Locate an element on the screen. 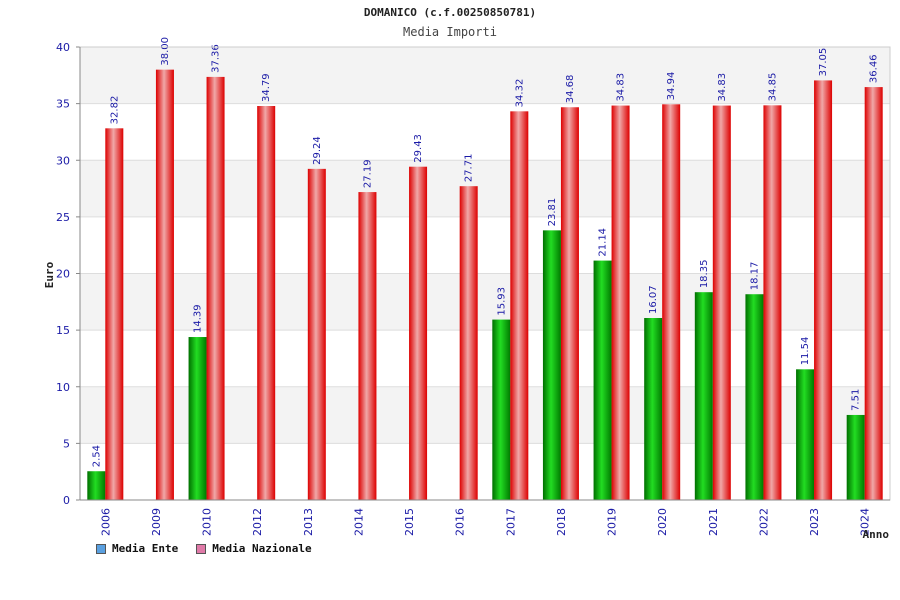  data-label: 11.54 is located at coordinates (805, 351).